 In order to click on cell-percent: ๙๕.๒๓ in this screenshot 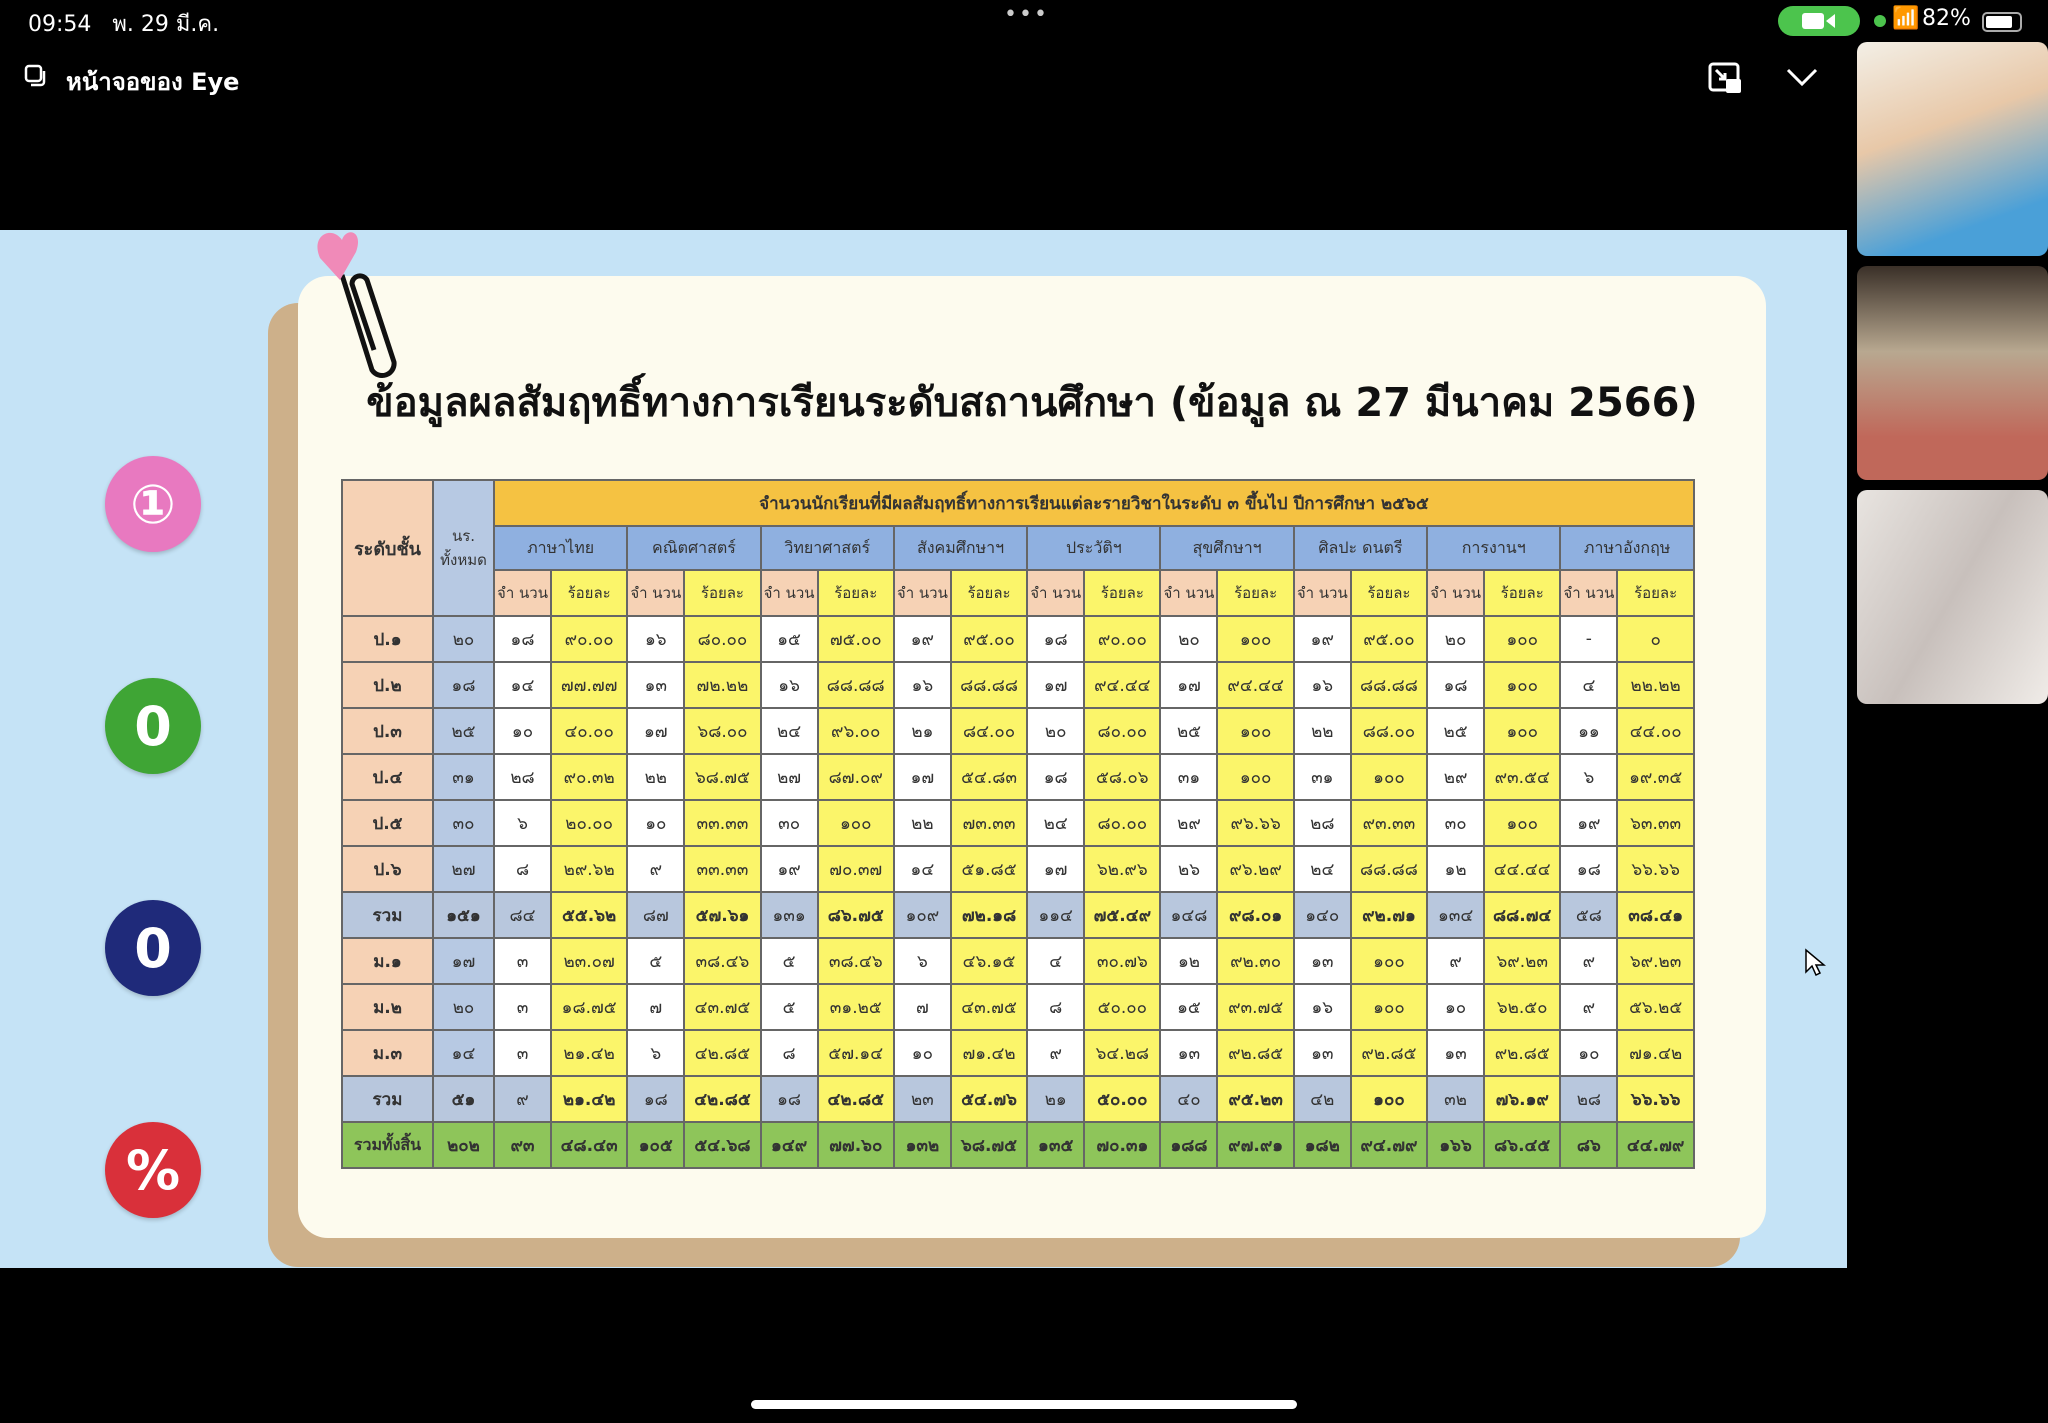, I will do `click(1255, 1099)`.